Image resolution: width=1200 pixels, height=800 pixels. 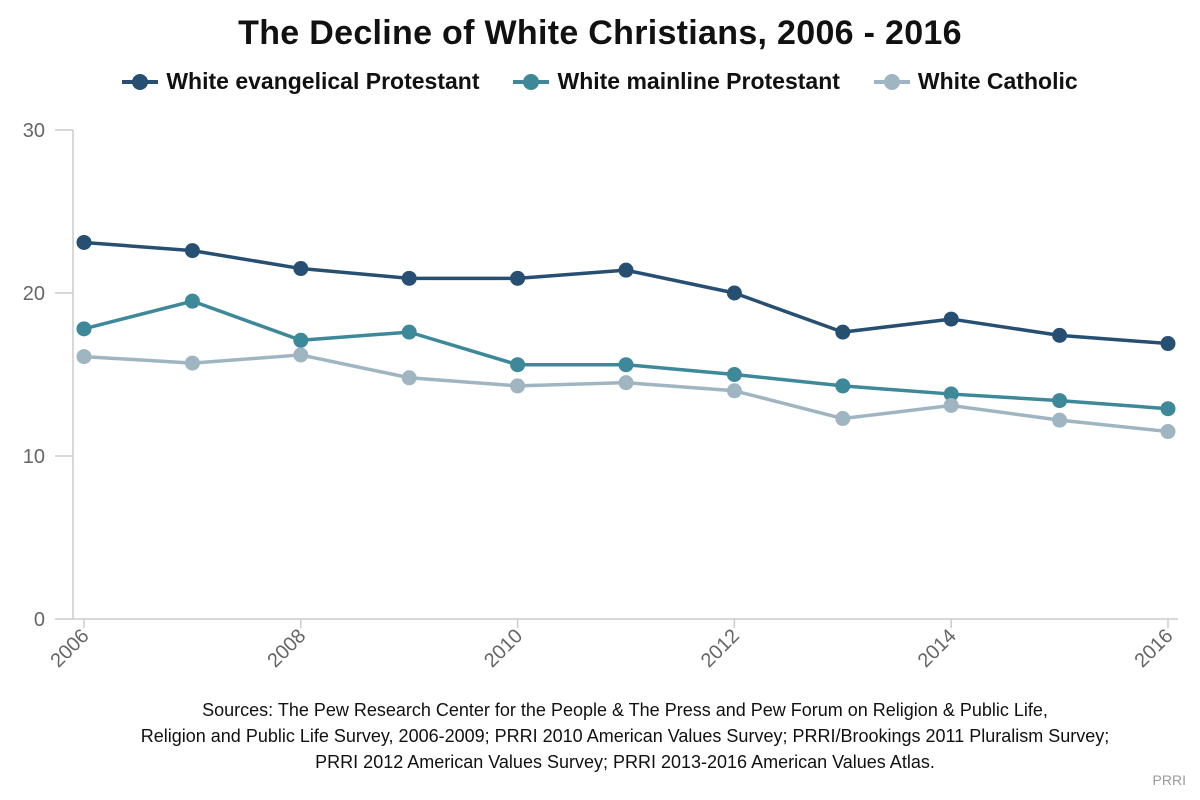 I want to click on legend-label-white-evangelical-protestant: White evangelical Protestant, so click(x=323, y=81).